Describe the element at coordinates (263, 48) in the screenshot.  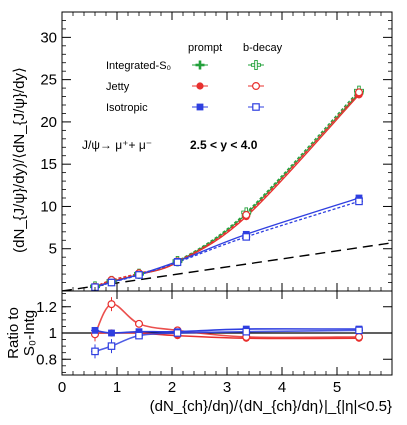
I see `legend-header-bdecay: b-decay` at that location.